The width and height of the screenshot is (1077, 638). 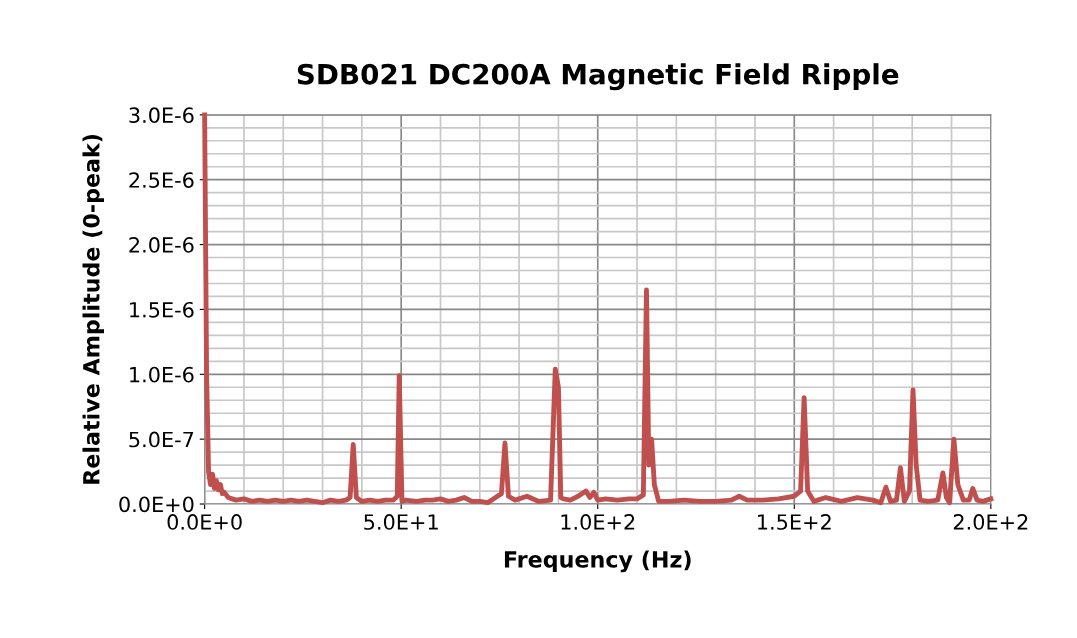 I want to click on x-tick-label: 1.0E+2, so click(x=598, y=522).